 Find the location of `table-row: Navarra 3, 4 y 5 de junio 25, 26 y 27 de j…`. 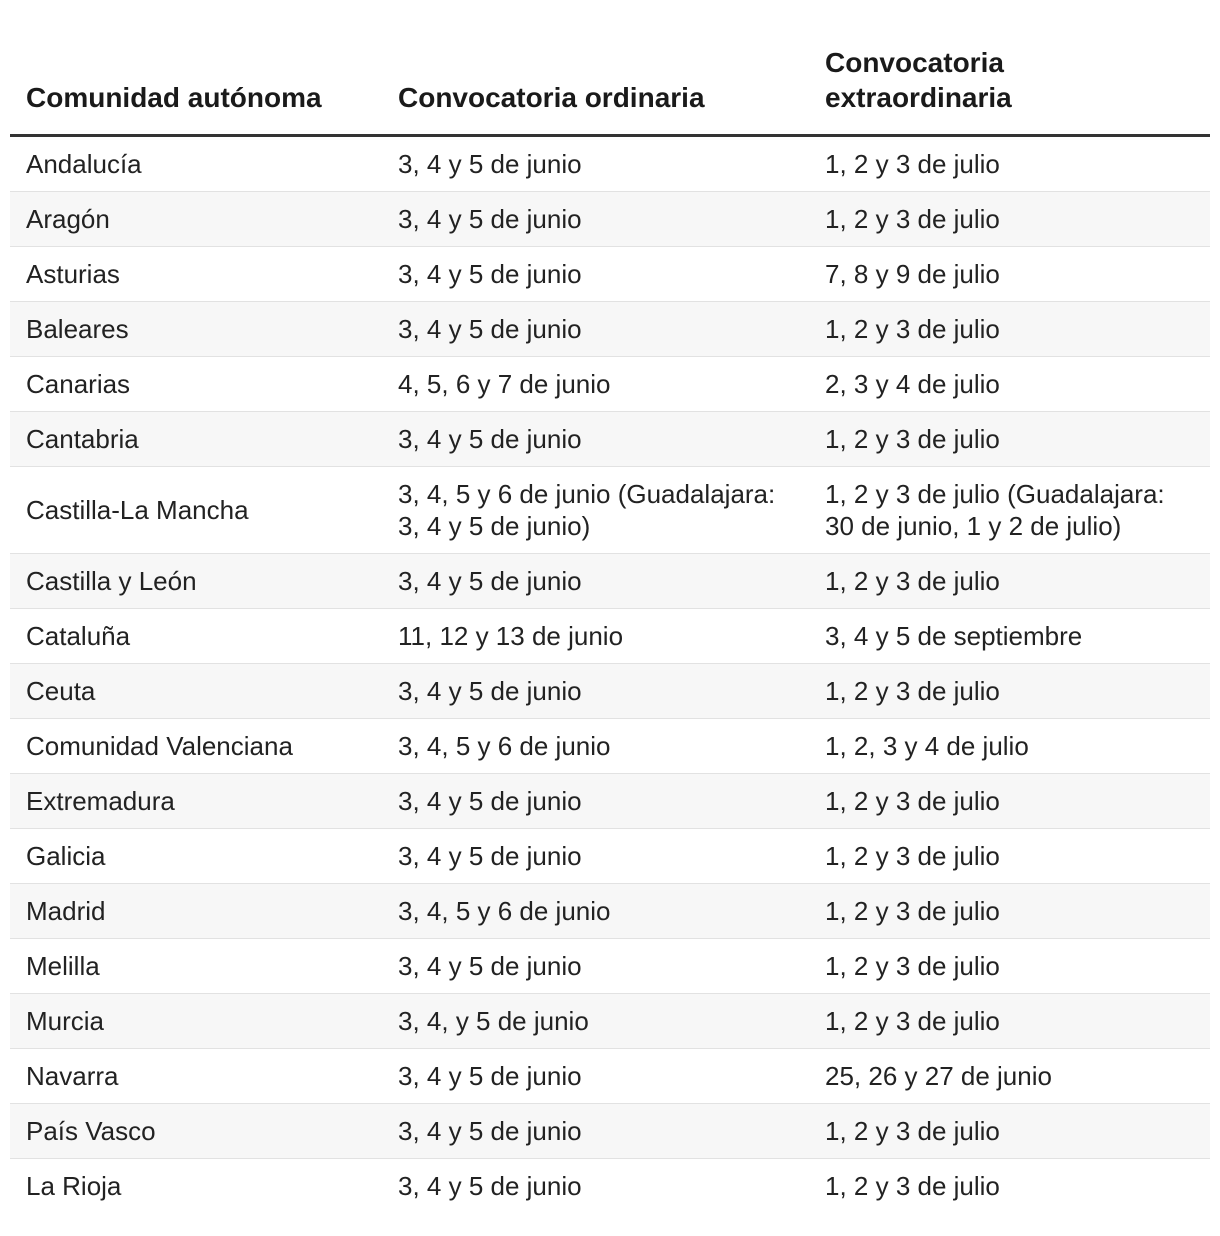

table-row: Navarra 3, 4 y 5 de junio 25, 26 y 27 de j… is located at coordinates (610, 1076).